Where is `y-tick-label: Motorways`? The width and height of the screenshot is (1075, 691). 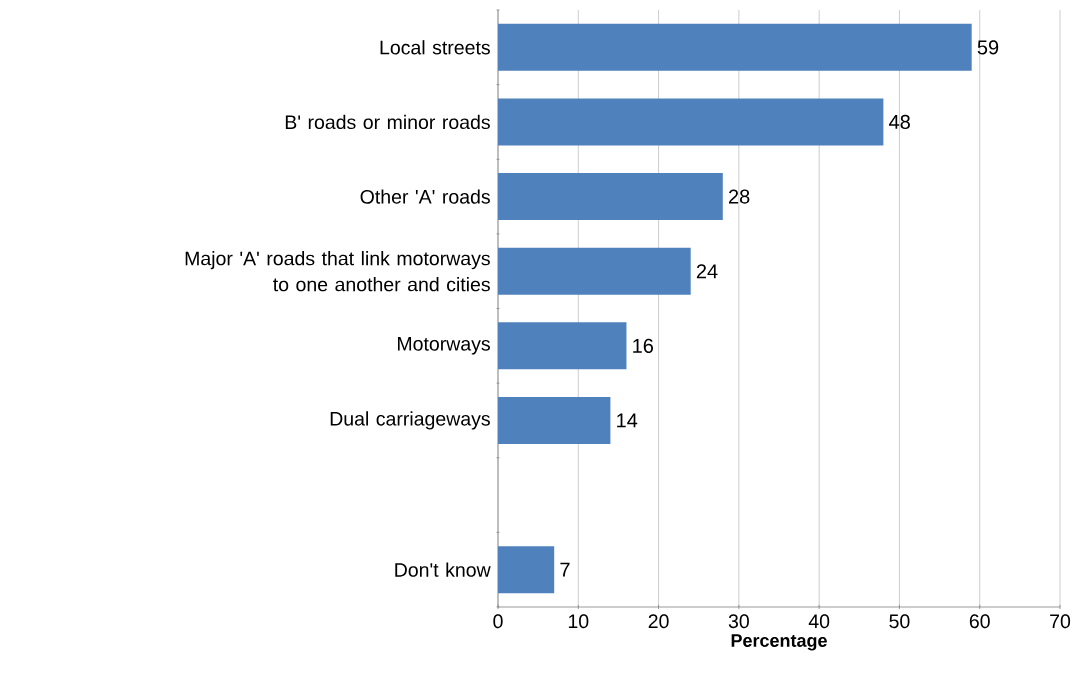 y-tick-label: Motorways is located at coordinates (443, 346).